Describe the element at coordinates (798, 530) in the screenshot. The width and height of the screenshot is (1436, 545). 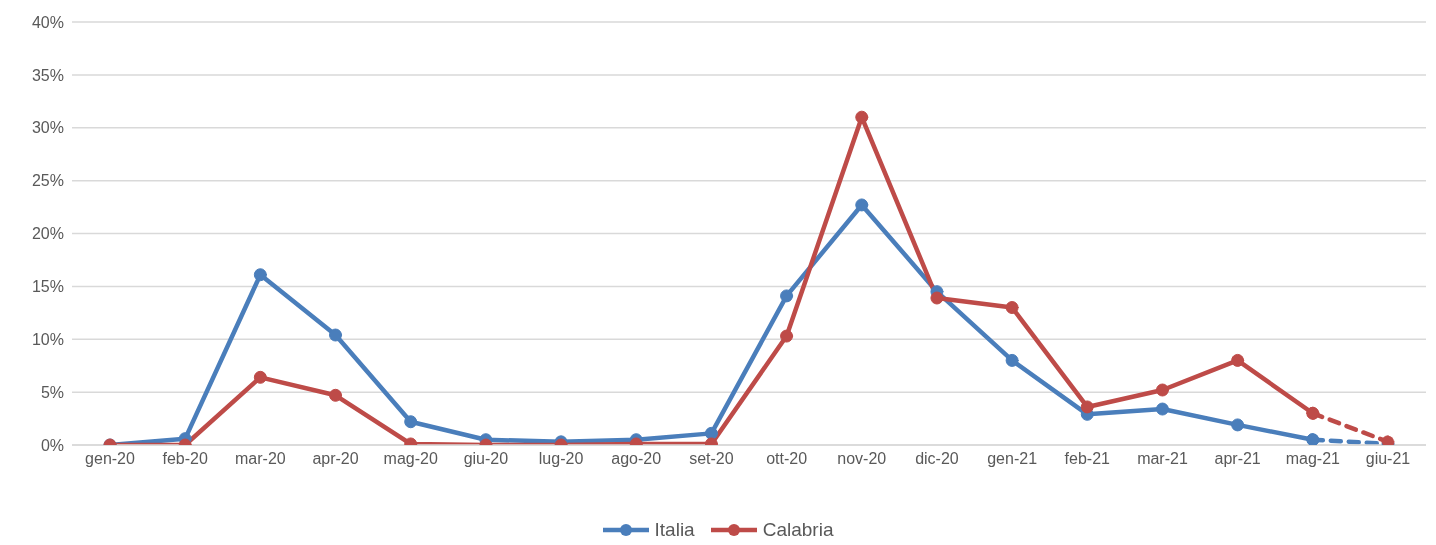
I see `legend-label: Calabria` at that location.